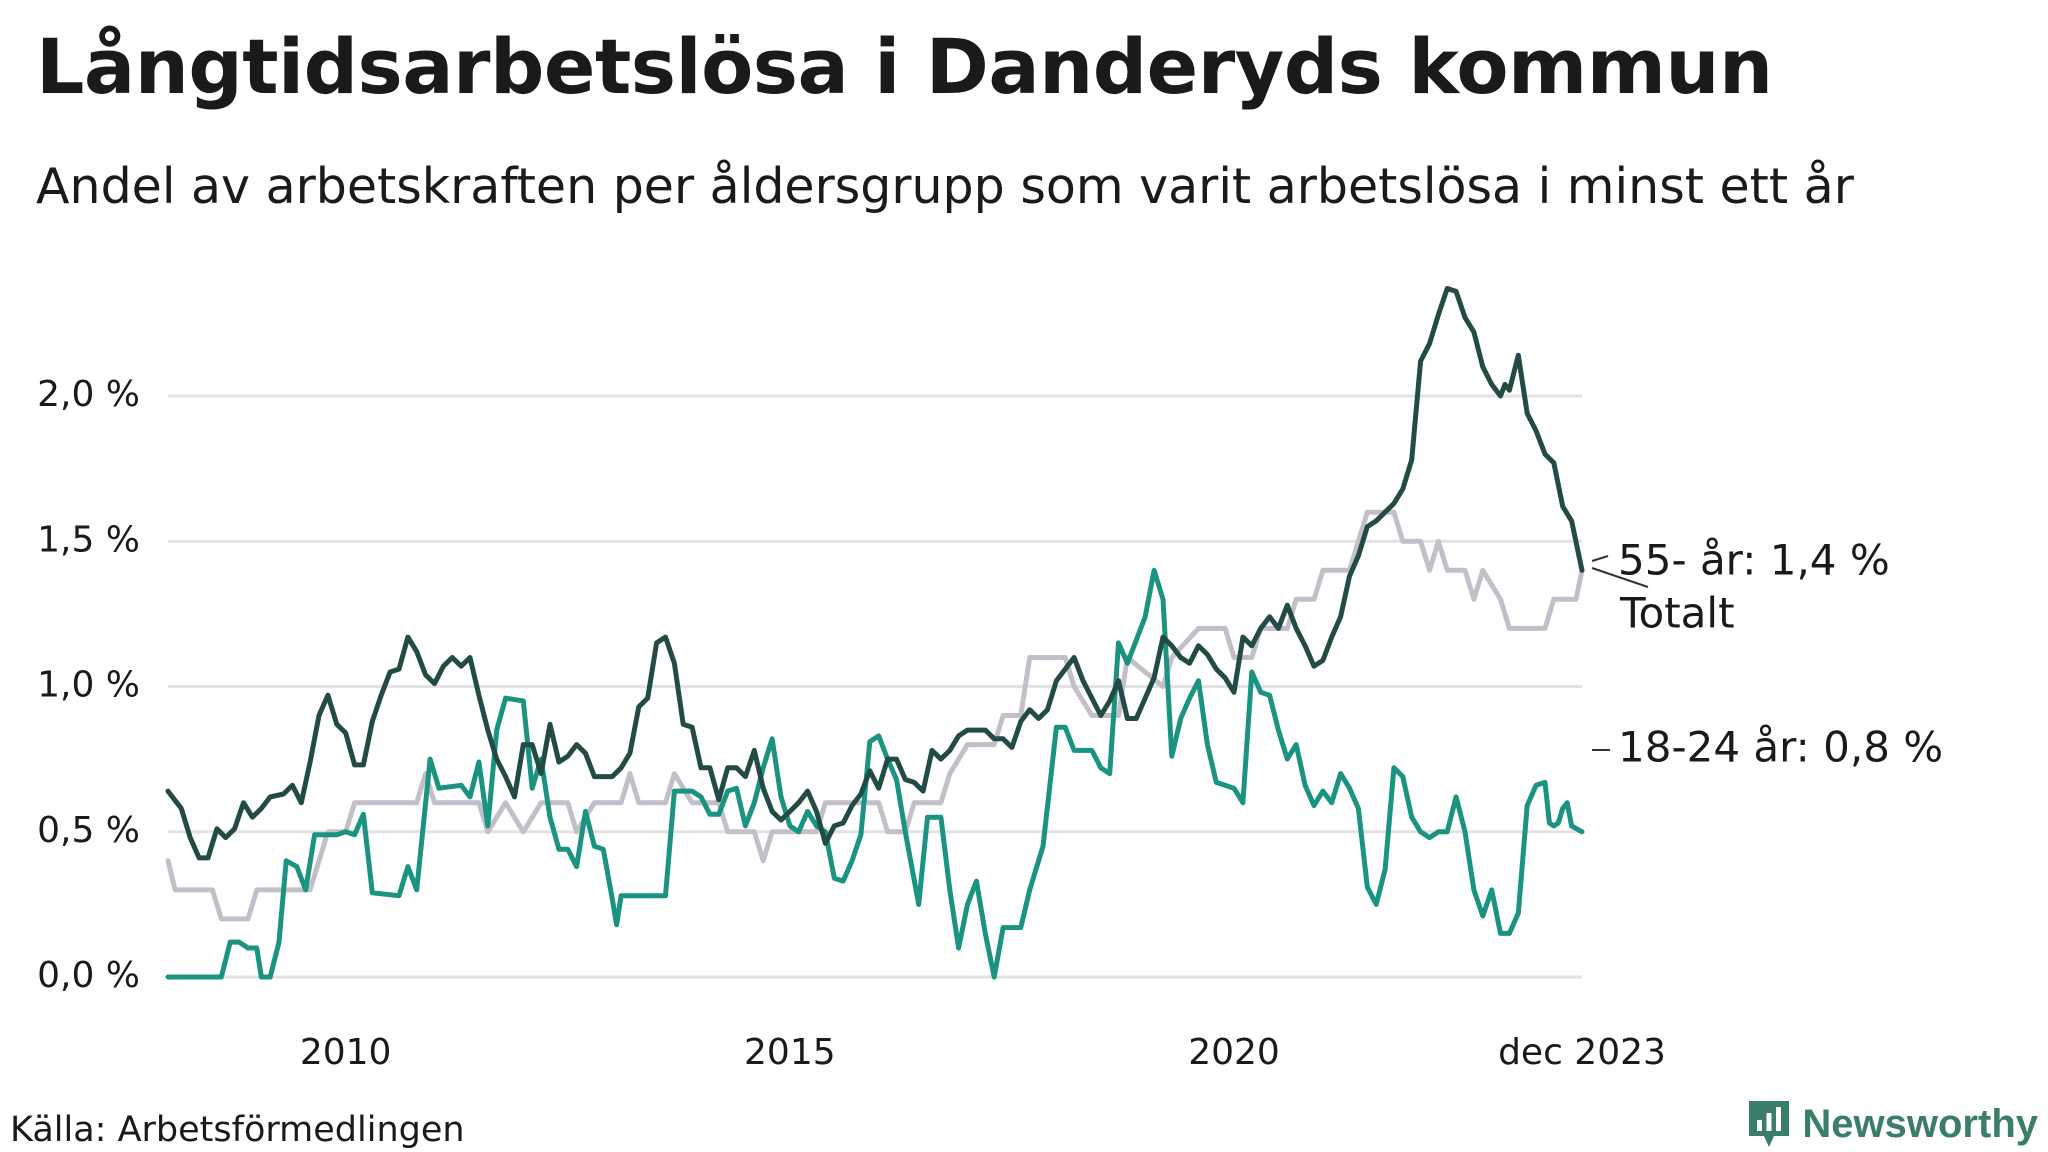 The width and height of the screenshot is (2048, 1152). I want to click on x-tick-label: 2020, so click(1234, 1052).